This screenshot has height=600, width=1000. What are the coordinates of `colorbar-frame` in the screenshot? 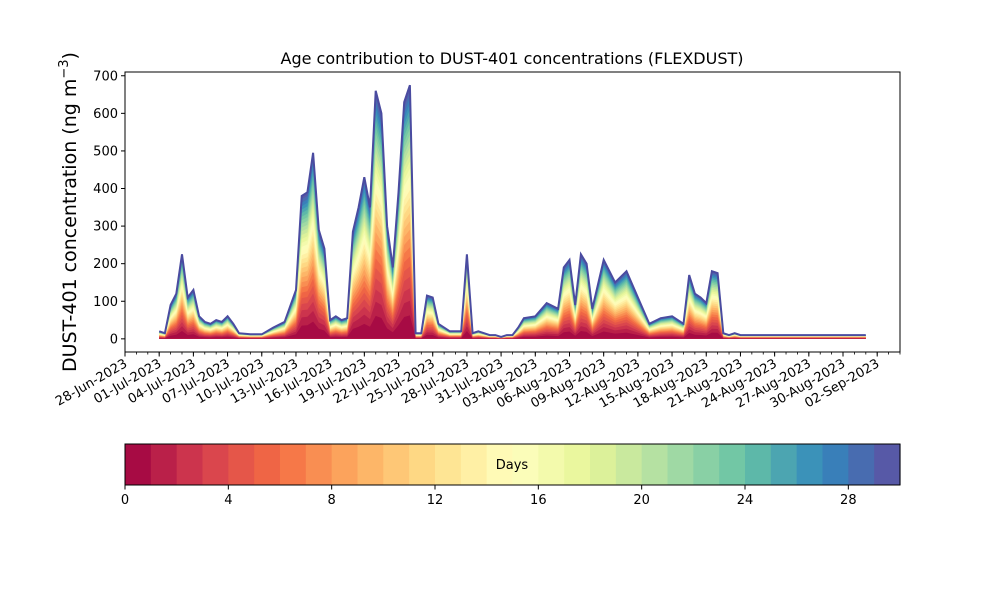 It's located at (512, 464).